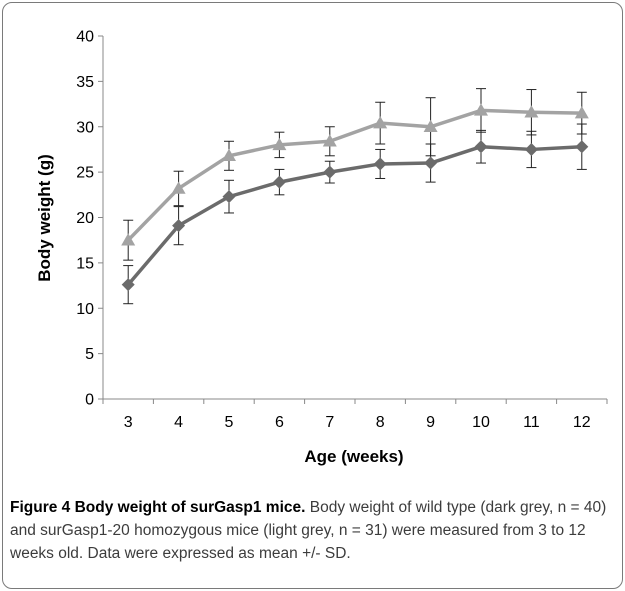 The width and height of the screenshot is (625, 591). What do you see at coordinates (89, 354) in the screenshot?
I see `y-tick-label: 5` at bounding box center [89, 354].